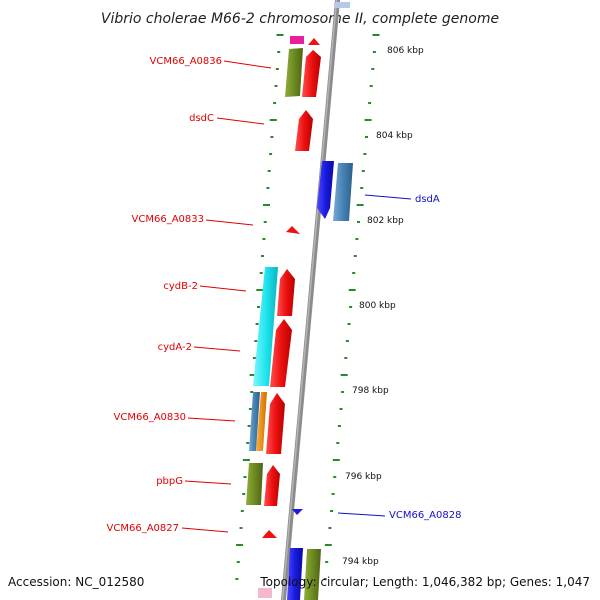  I want to click on leader-a0828, so click(361, 514).